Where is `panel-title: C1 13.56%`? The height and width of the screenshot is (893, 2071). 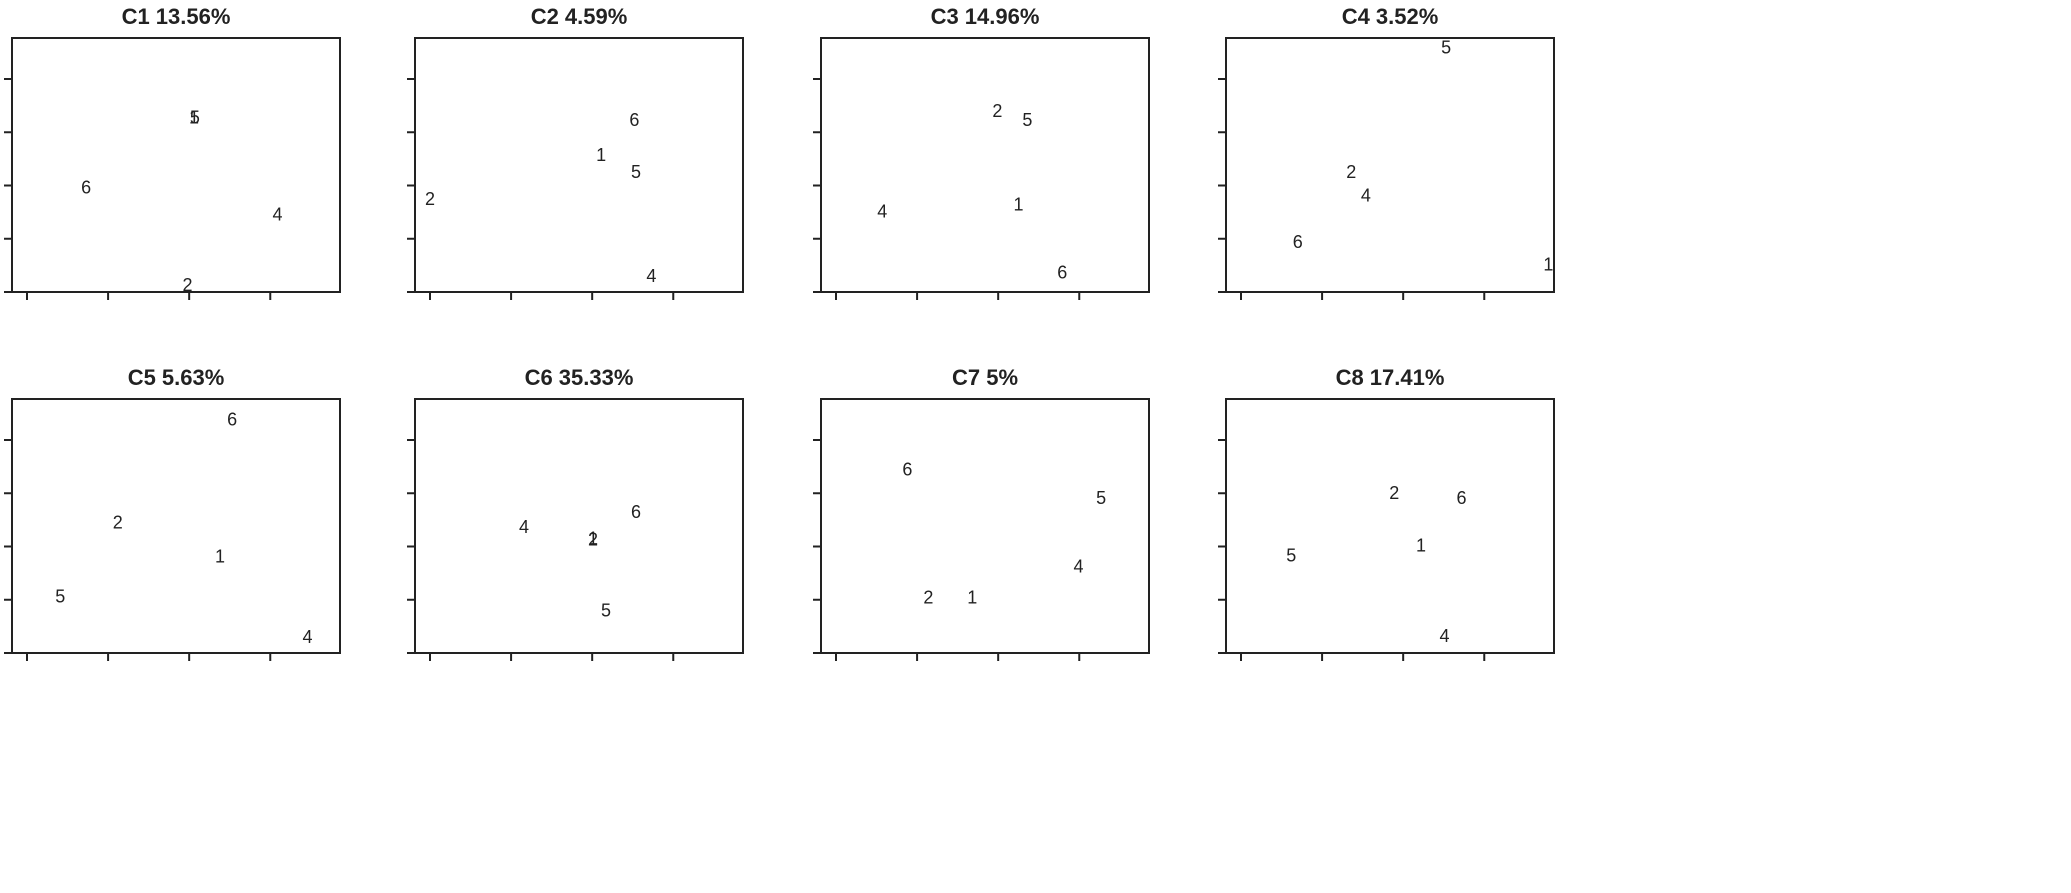 panel-title: C1 13.56% is located at coordinates (176, 16).